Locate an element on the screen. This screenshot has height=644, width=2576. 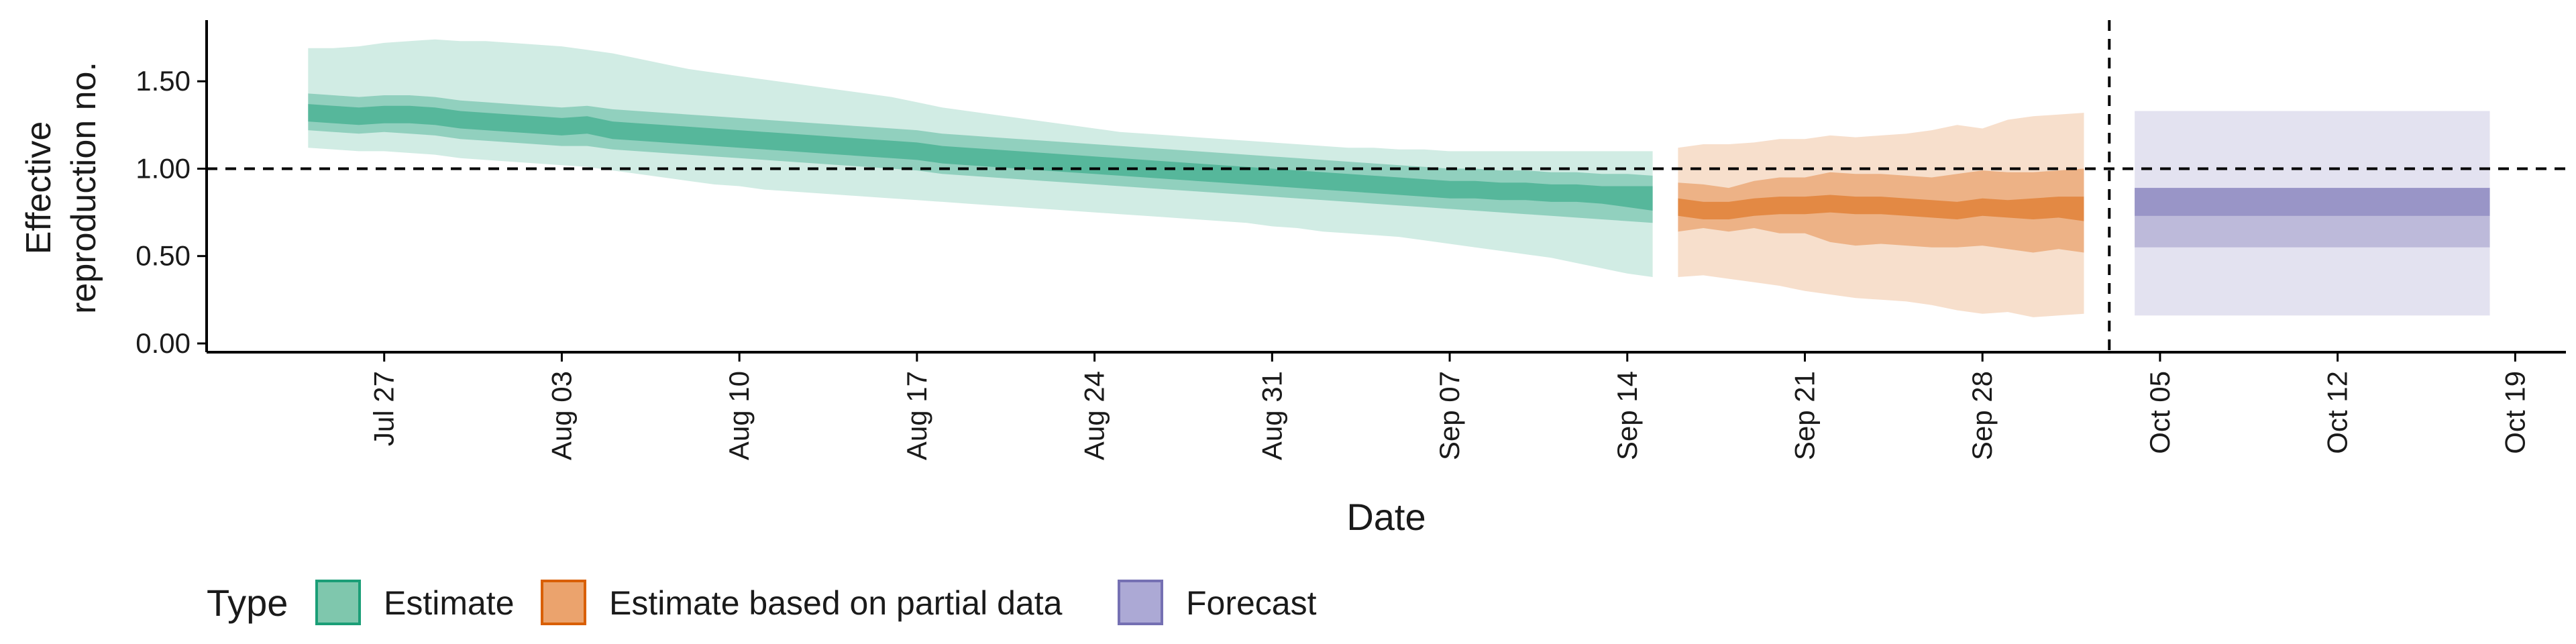
forecast-median-band is located at coordinates (2312, 202).